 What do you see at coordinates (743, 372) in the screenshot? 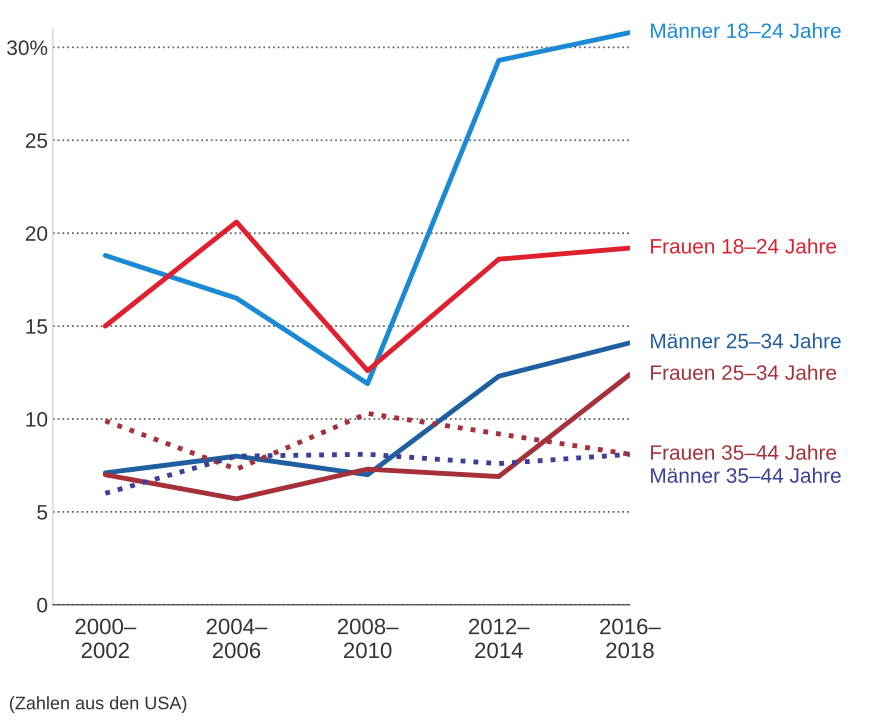
I see `series-label: Frauen 25–34 Jahre` at bounding box center [743, 372].